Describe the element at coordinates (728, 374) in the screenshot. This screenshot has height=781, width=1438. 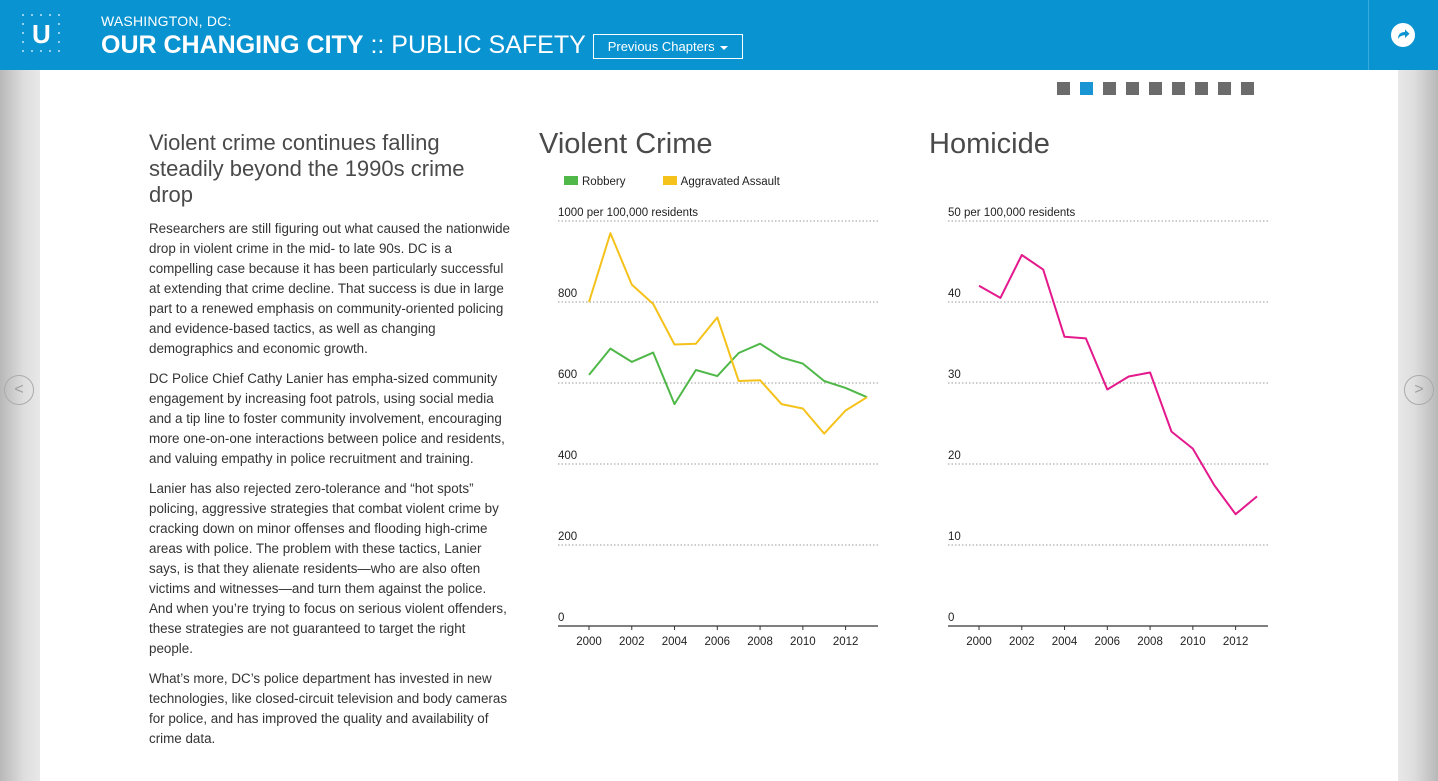
I see `series-line-robbery` at that location.